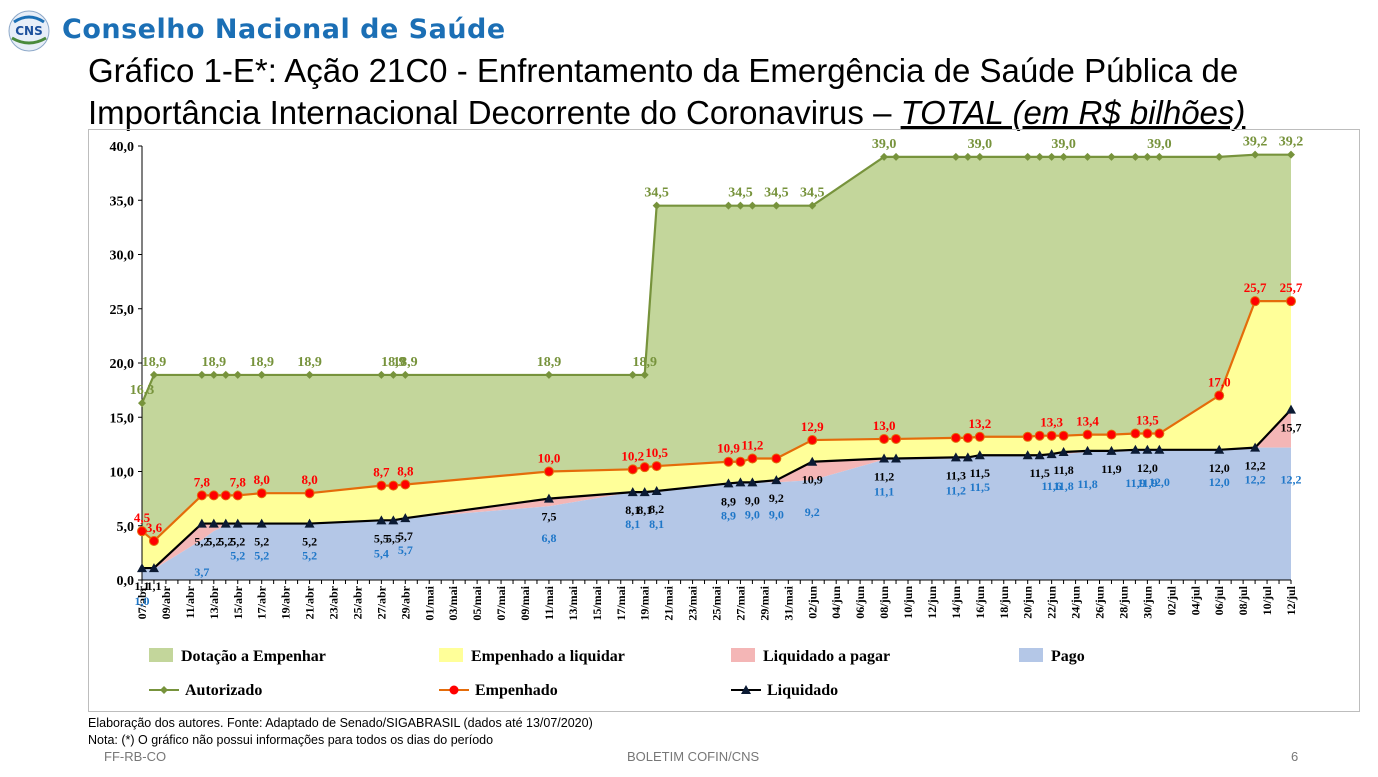 The image size is (1378, 777). What do you see at coordinates (632, 524) in the screenshot?
I see `data-label-pago: 8,1` at bounding box center [632, 524].